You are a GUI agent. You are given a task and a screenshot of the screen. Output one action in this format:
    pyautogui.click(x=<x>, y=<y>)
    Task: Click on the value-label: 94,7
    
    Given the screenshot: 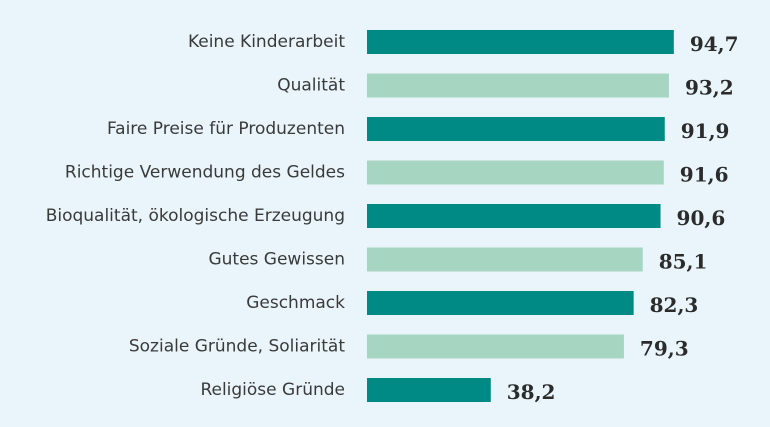 What is the action you would take?
    pyautogui.click(x=714, y=44)
    